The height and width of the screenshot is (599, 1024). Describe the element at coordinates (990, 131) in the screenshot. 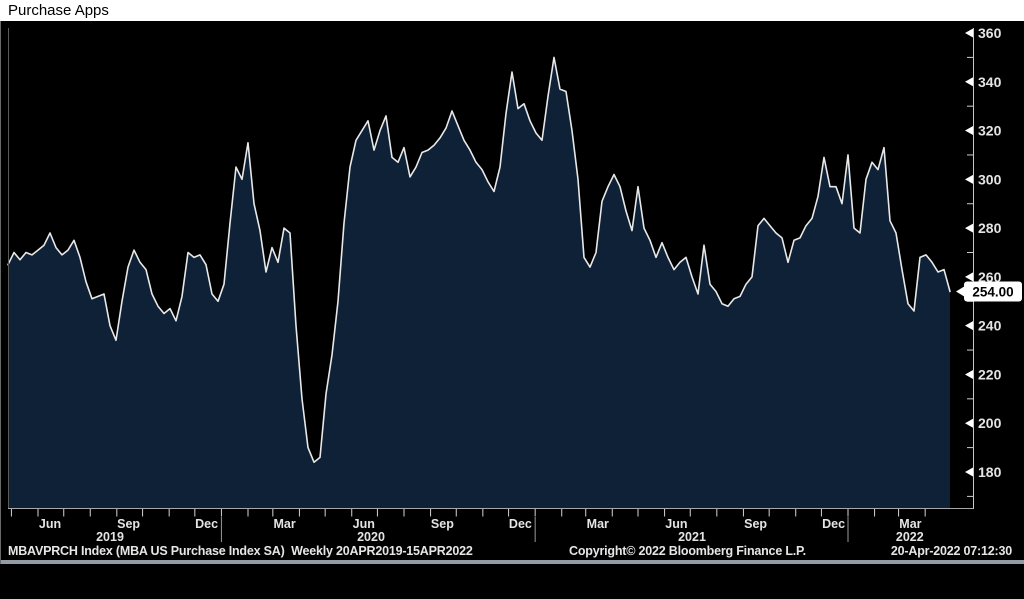

I see `y-axis-label: 320` at that location.